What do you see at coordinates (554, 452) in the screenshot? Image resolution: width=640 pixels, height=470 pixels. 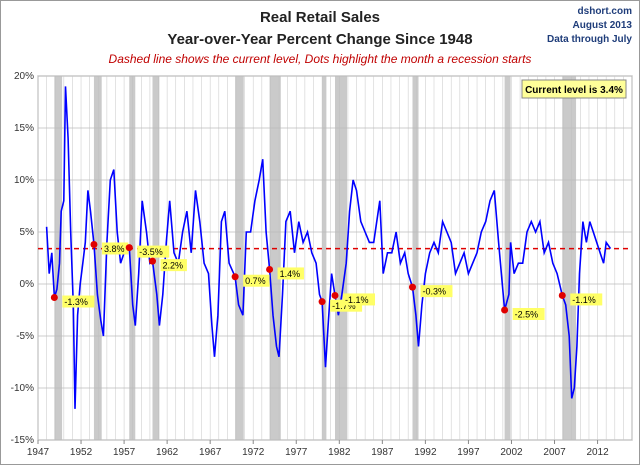 I see `x-tick-label: 2007` at bounding box center [554, 452].